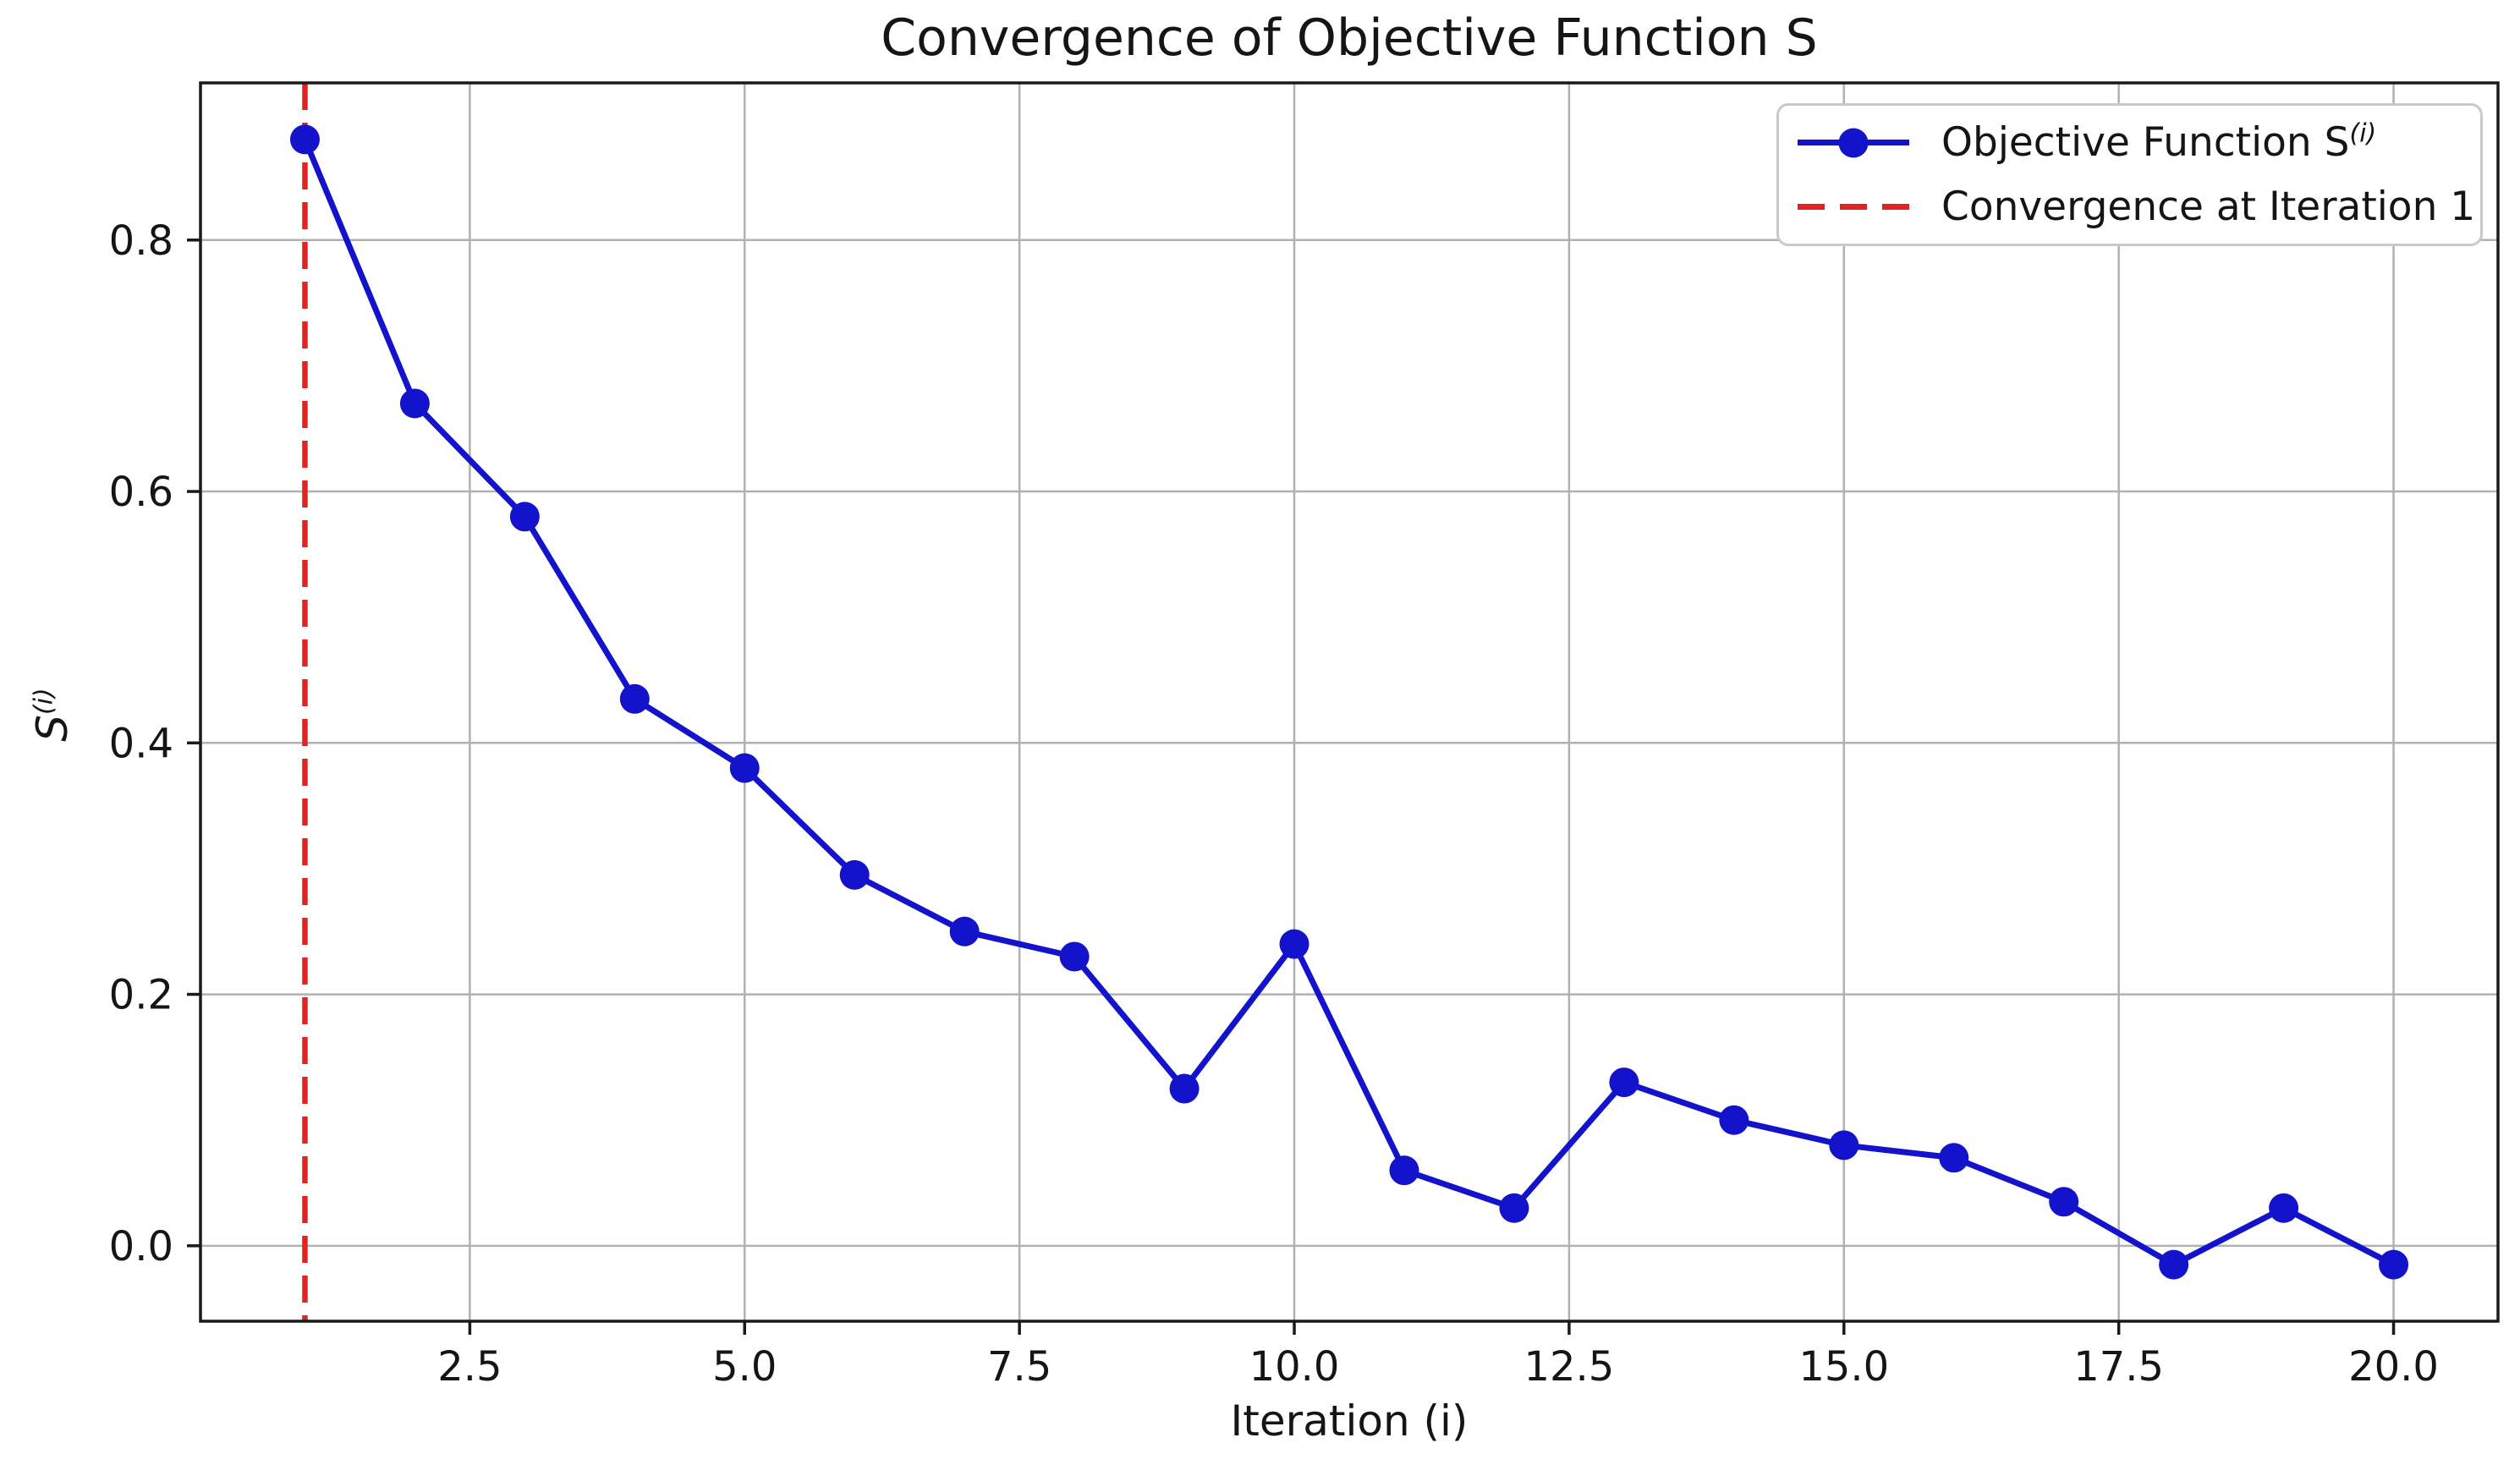 The width and height of the screenshot is (2520, 1465). I want to click on y-axis-label-base: S, so click(52, 728).